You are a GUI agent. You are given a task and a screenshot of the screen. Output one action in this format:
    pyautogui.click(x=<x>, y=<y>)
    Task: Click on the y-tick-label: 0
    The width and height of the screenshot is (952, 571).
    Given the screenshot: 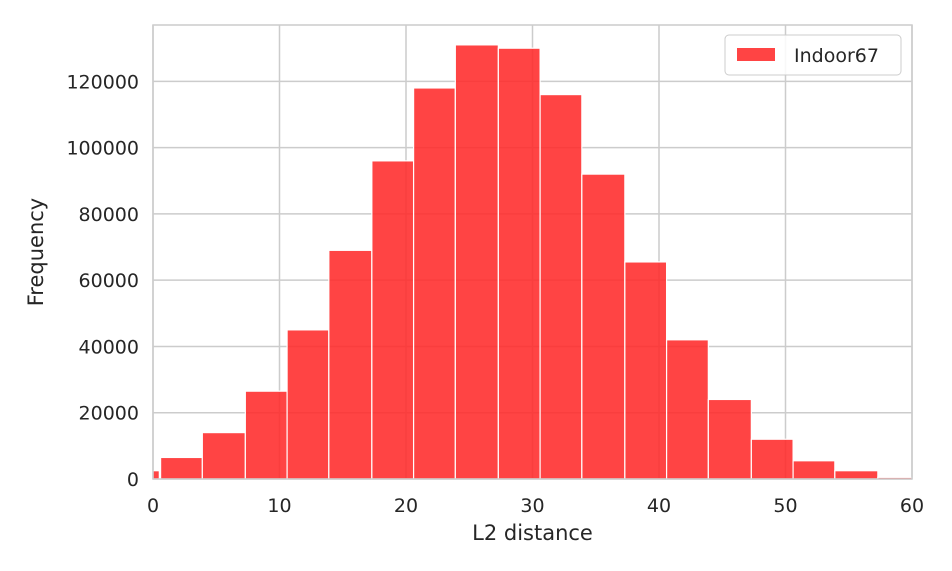 What is the action you would take?
    pyautogui.click(x=133, y=480)
    